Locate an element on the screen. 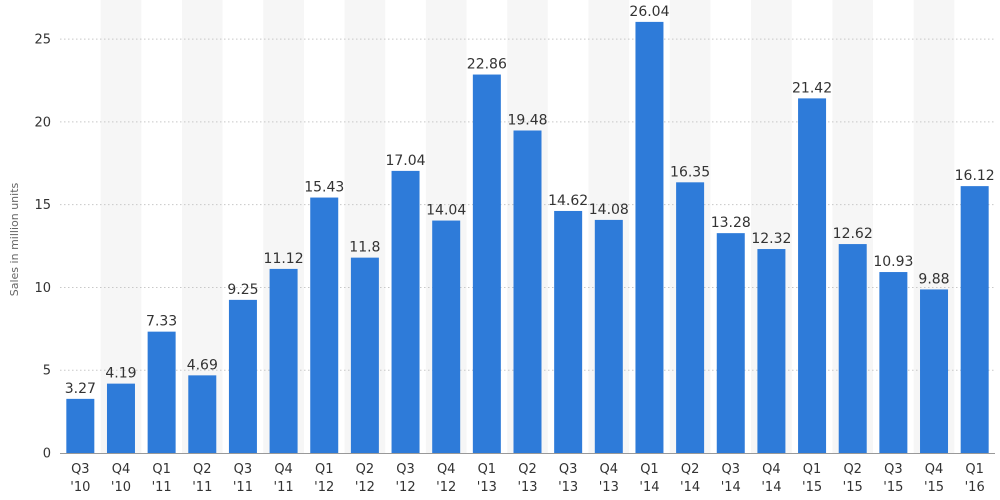  data-label: 11.8 is located at coordinates (364, 248).